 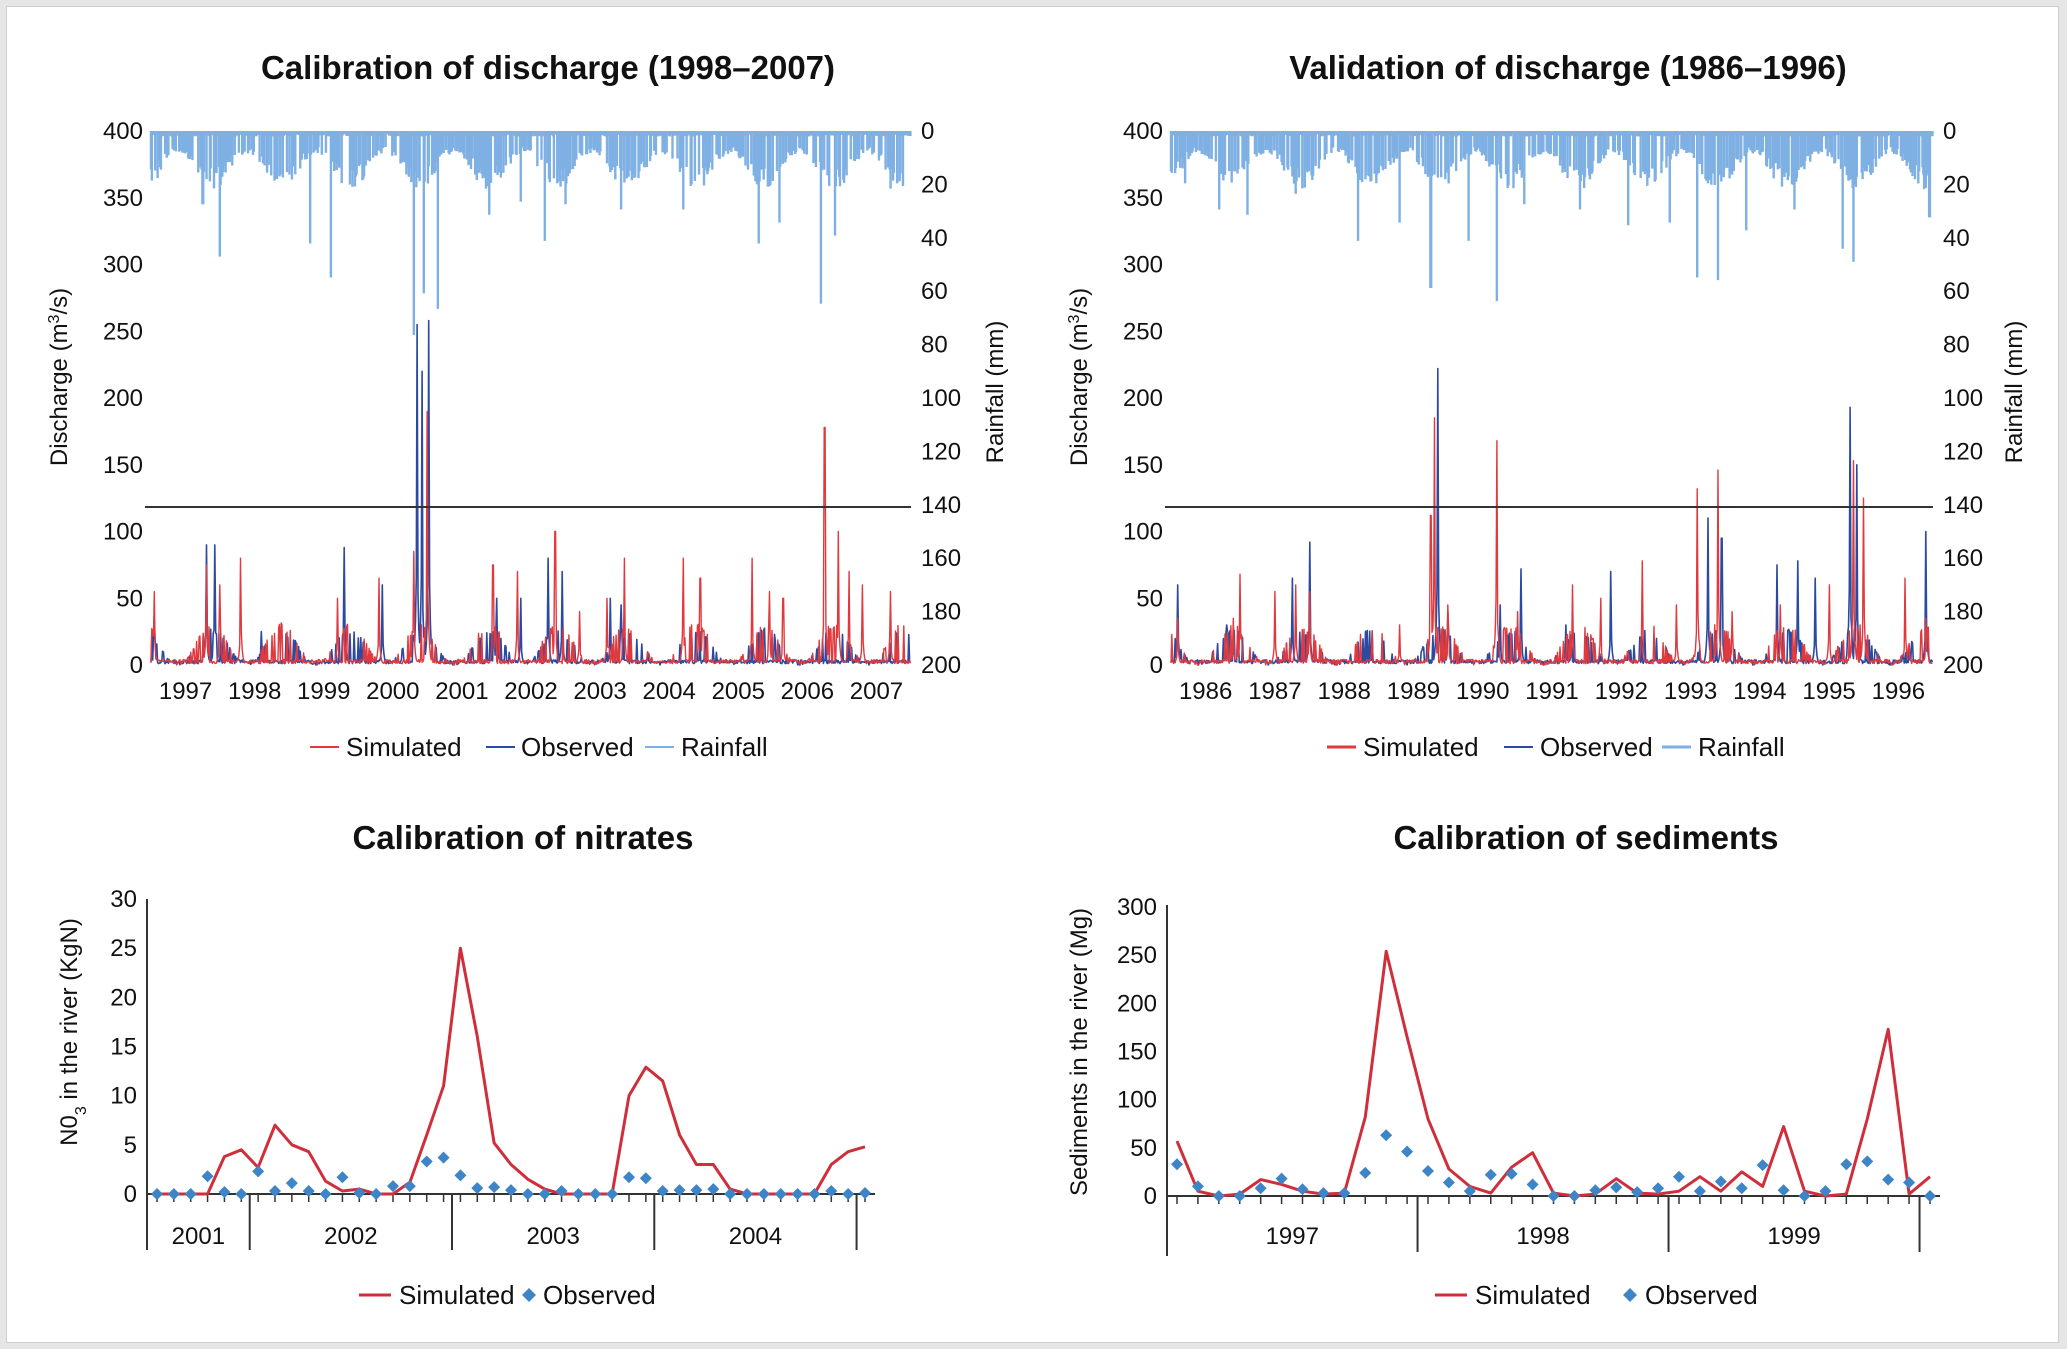 I want to click on observed-line, so click(x=1552, y=516).